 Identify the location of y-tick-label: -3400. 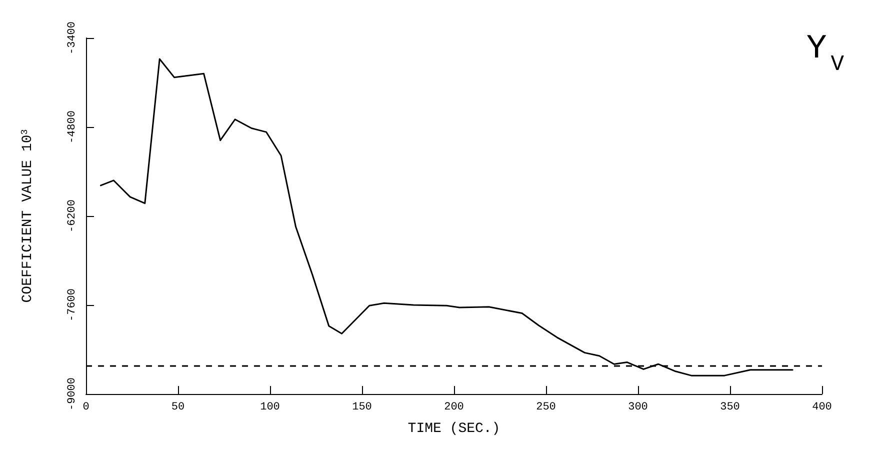
(72, 38).